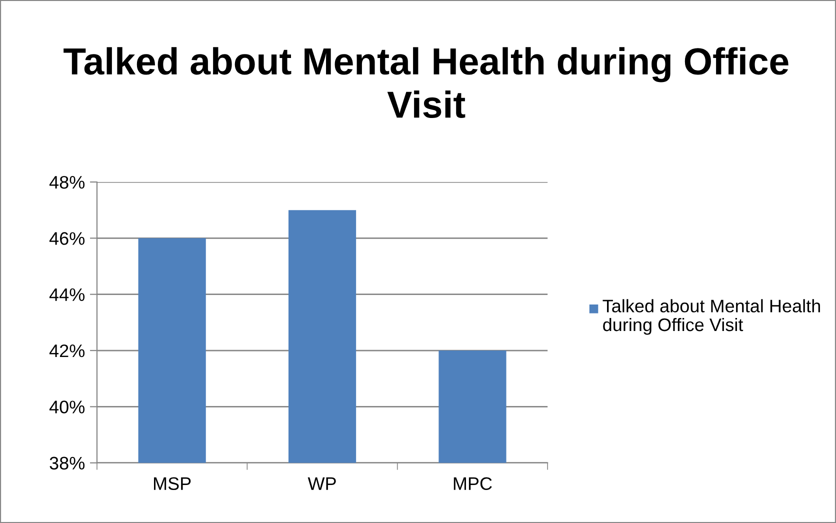 This screenshot has height=523, width=836. I want to click on y-tick-label: 46%, so click(67, 238).